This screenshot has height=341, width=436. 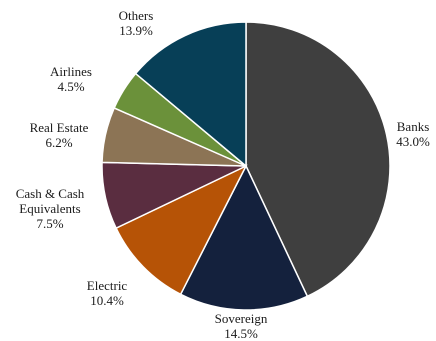 I want to click on pie-value-label: 6.2%, so click(x=58, y=142).